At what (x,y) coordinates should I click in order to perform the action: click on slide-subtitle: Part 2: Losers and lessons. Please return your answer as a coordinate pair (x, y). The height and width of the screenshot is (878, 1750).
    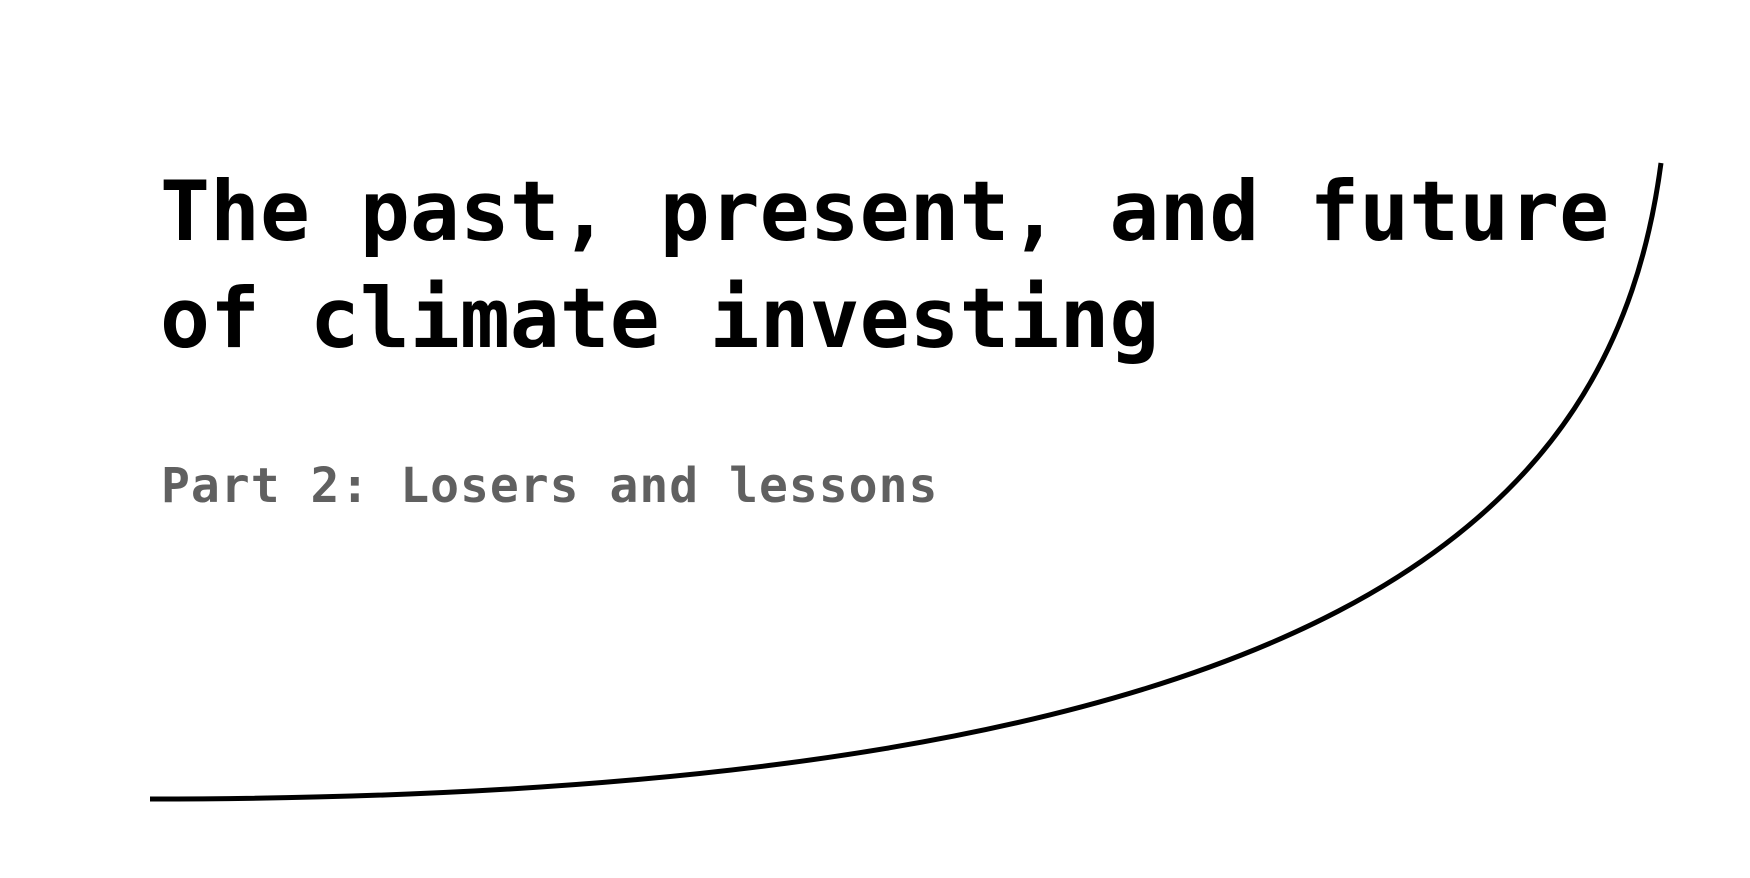
    Looking at the image, I should click on (550, 486).